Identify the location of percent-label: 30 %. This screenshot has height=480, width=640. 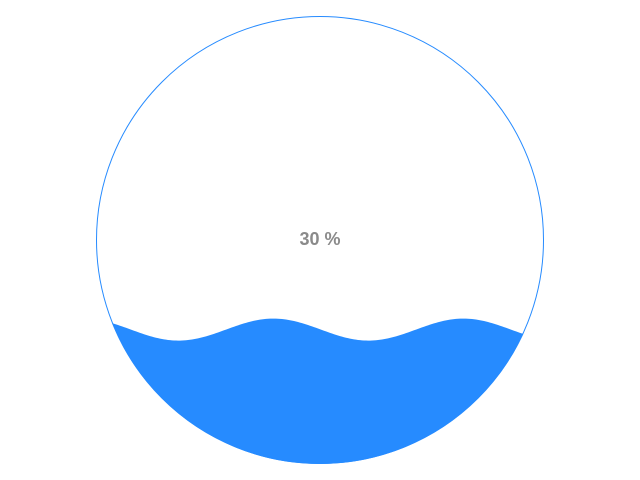
(320, 239).